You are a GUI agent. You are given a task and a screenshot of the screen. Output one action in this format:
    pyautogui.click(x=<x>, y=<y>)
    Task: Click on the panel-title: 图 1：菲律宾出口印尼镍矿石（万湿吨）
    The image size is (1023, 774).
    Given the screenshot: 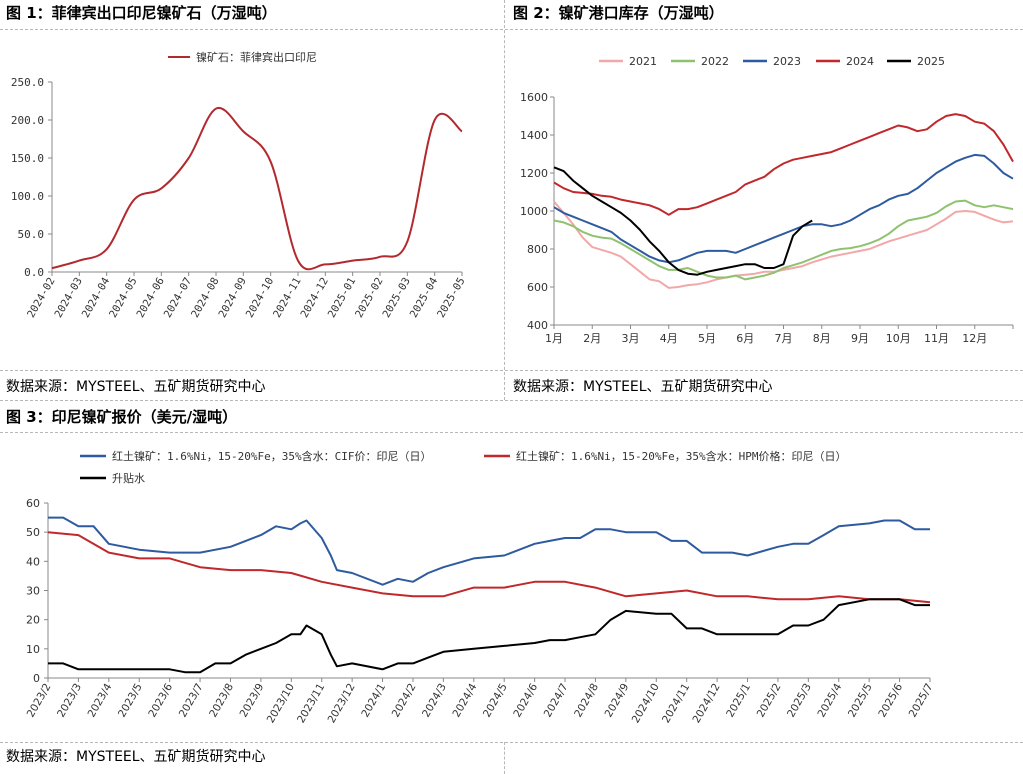 What is the action you would take?
    pyautogui.click(x=141, y=13)
    